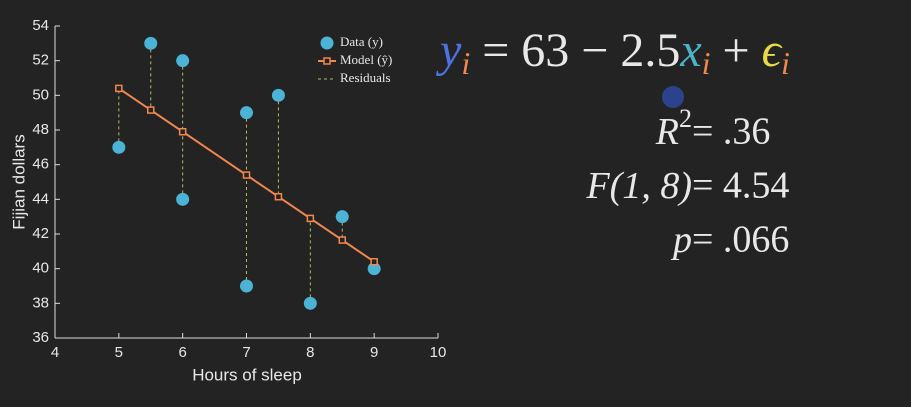  I want to click on stat-symbol: R, so click(667, 132).